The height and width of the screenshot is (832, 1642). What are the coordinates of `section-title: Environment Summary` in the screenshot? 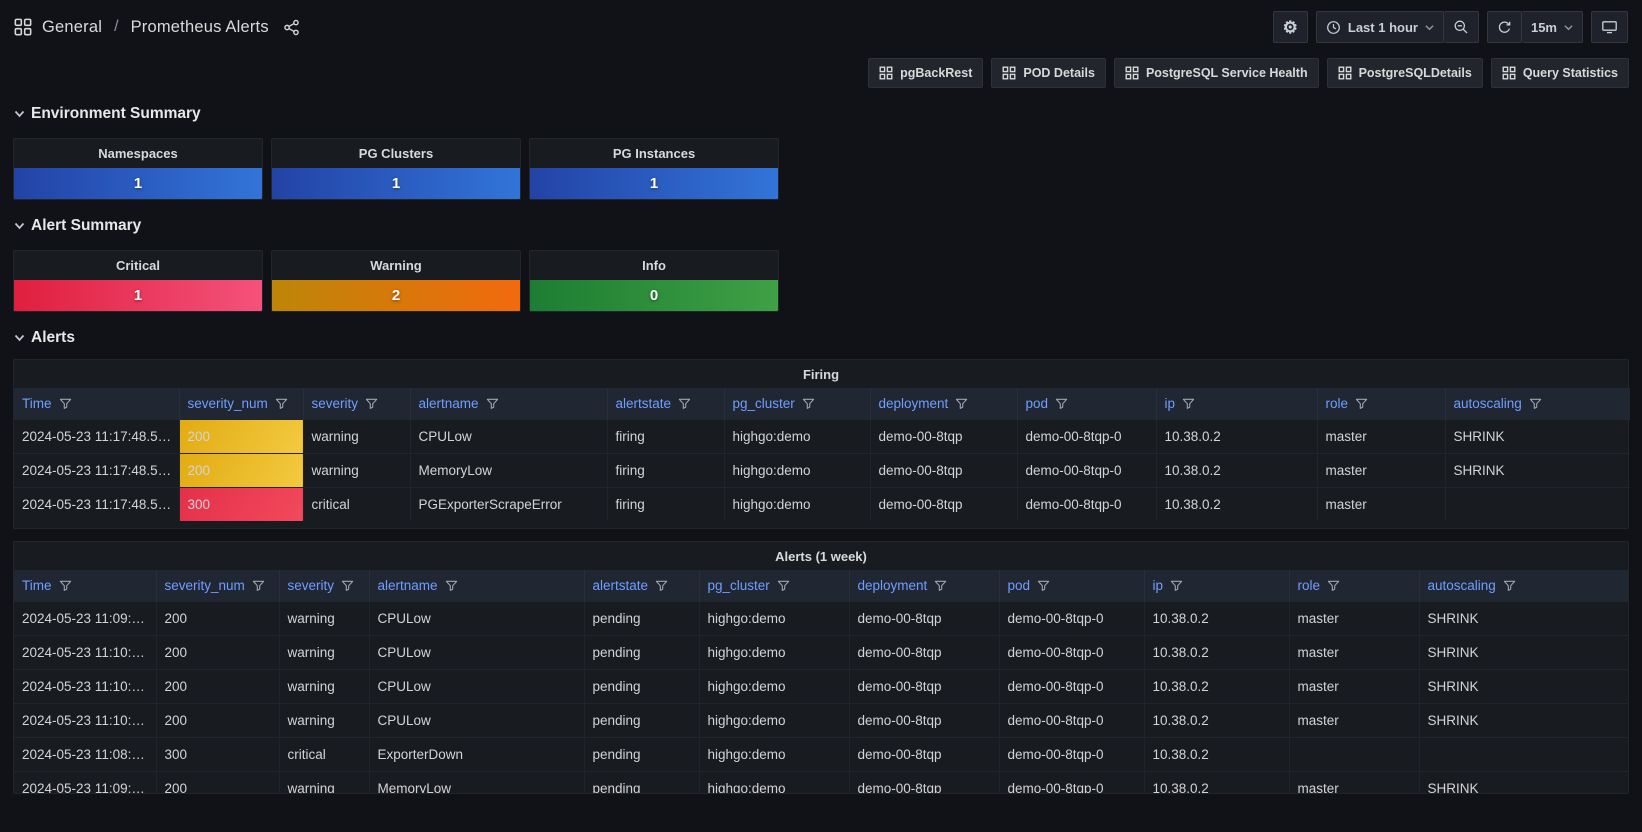 It's located at (116, 113).